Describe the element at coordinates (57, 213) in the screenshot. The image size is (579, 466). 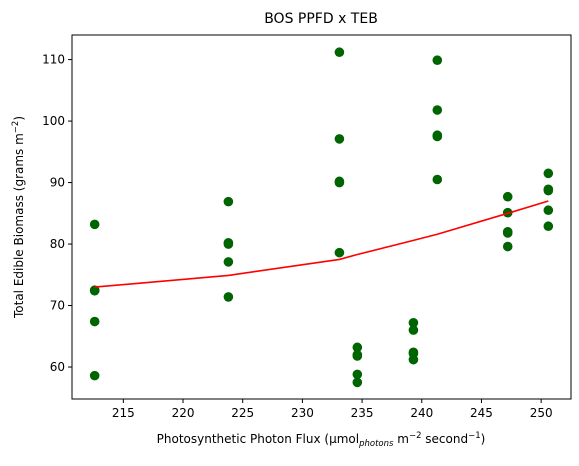
I see `y-axis-ticks: 60 70 80 90 100 110` at that location.